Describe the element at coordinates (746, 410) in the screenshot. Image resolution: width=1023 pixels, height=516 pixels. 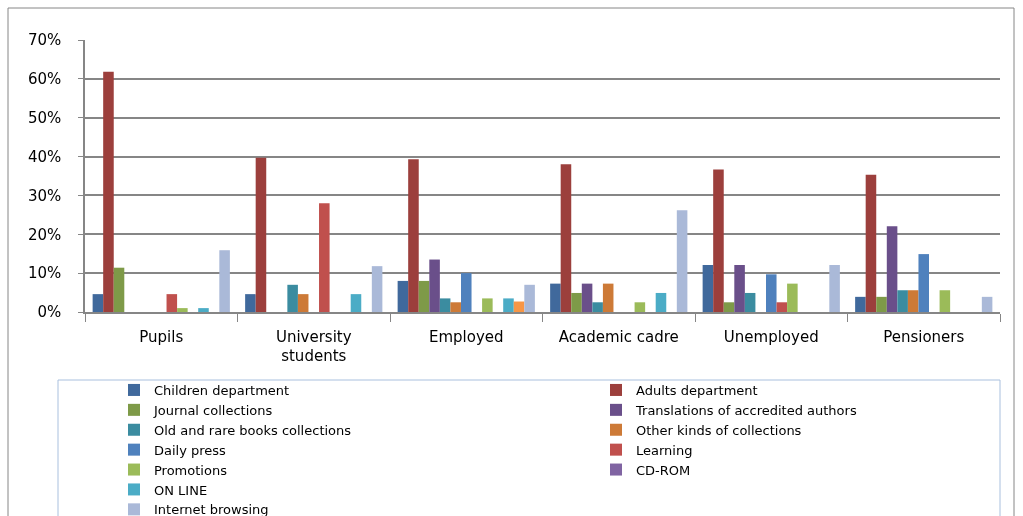
I see `legend-label: Translations of accredited authors` at that location.